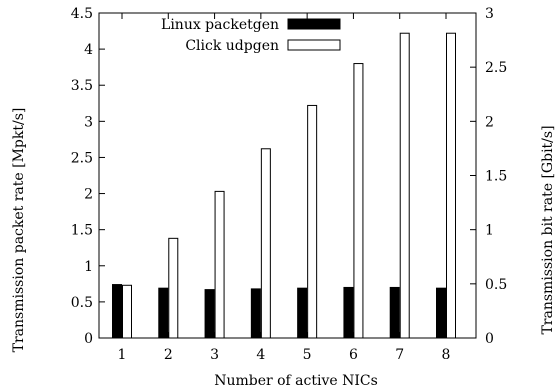 The width and height of the screenshot is (560, 392). I want to click on y-tick-label: 4, so click(88, 50).